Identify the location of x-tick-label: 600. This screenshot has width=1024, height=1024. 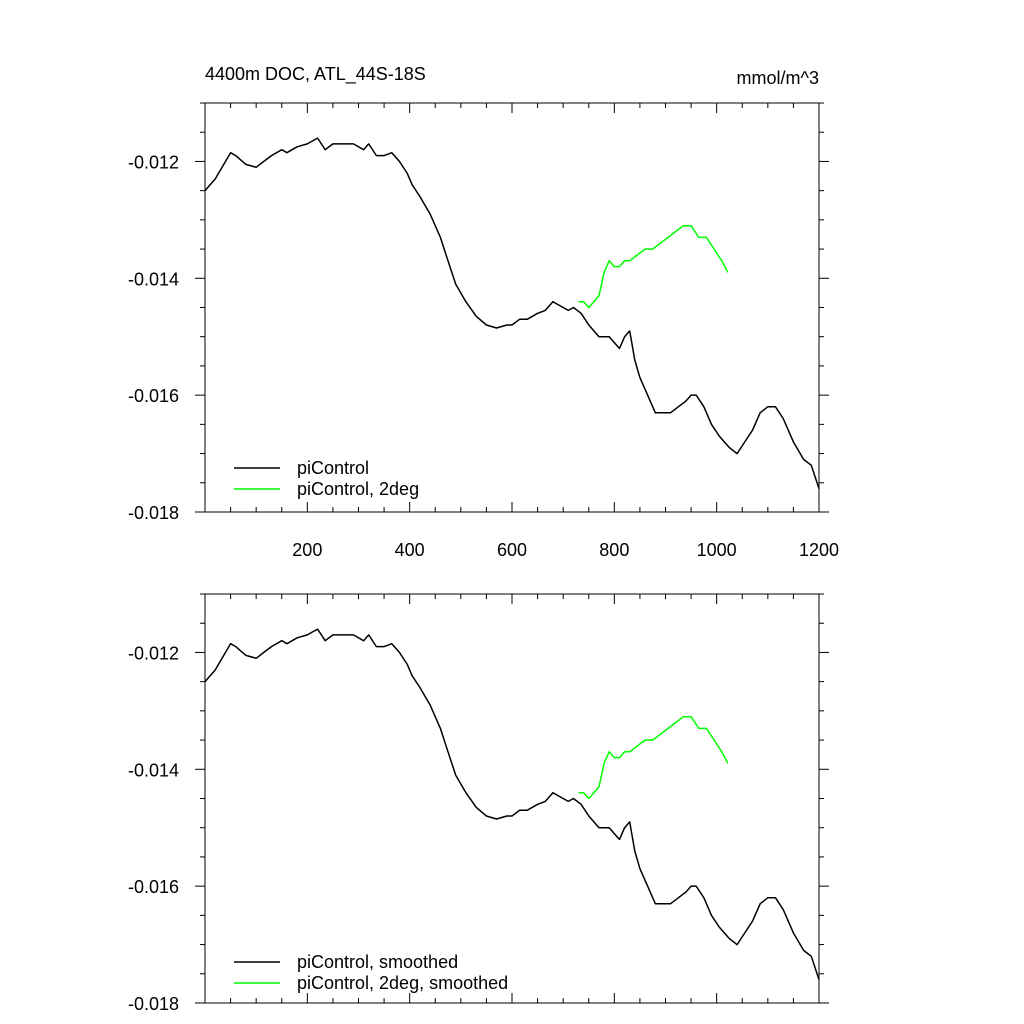
(512, 550).